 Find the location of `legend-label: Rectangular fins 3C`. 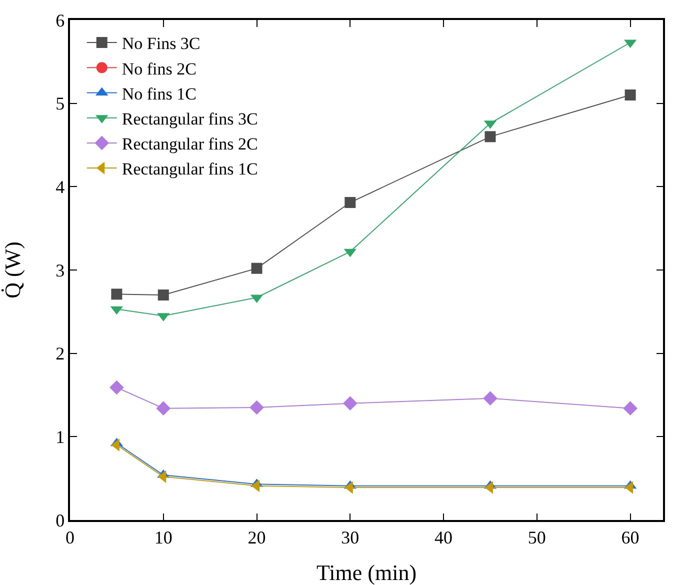

legend-label: Rectangular fins 3C is located at coordinates (190, 118).